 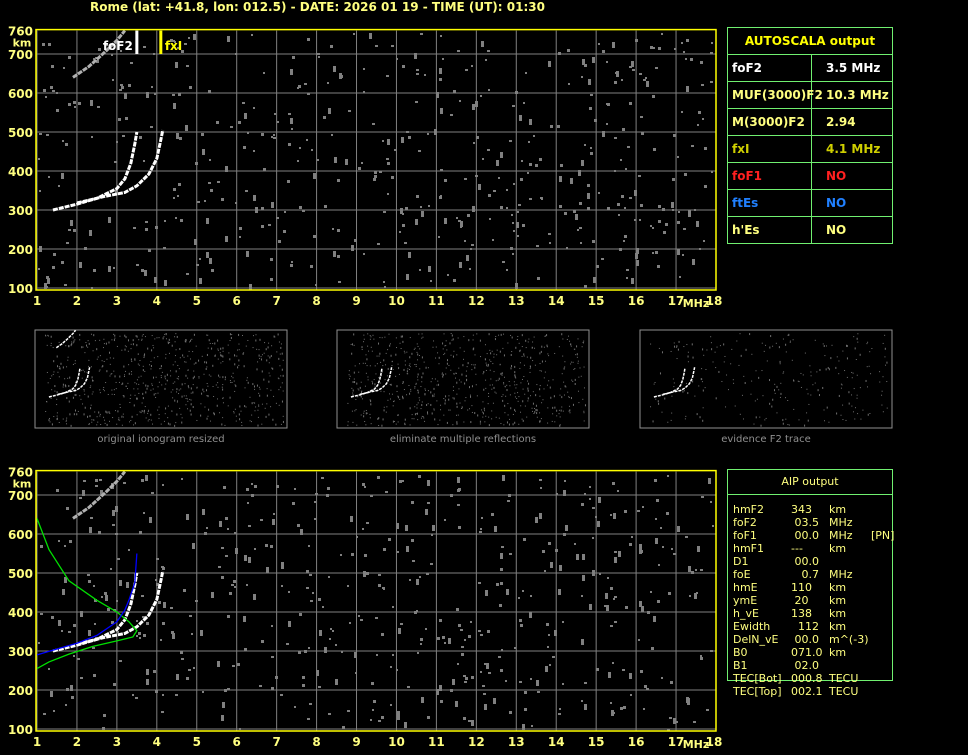 What do you see at coordinates (161, 379) in the screenshot?
I see `thumbnail-frame` at bounding box center [161, 379].